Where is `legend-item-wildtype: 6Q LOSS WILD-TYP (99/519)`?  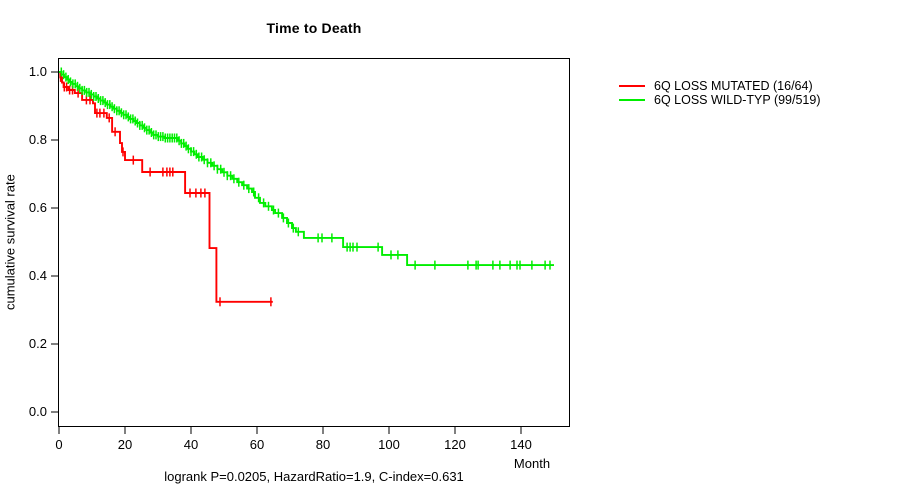 legend-item-wildtype: 6Q LOSS WILD-TYP (99/519) is located at coordinates (720, 99).